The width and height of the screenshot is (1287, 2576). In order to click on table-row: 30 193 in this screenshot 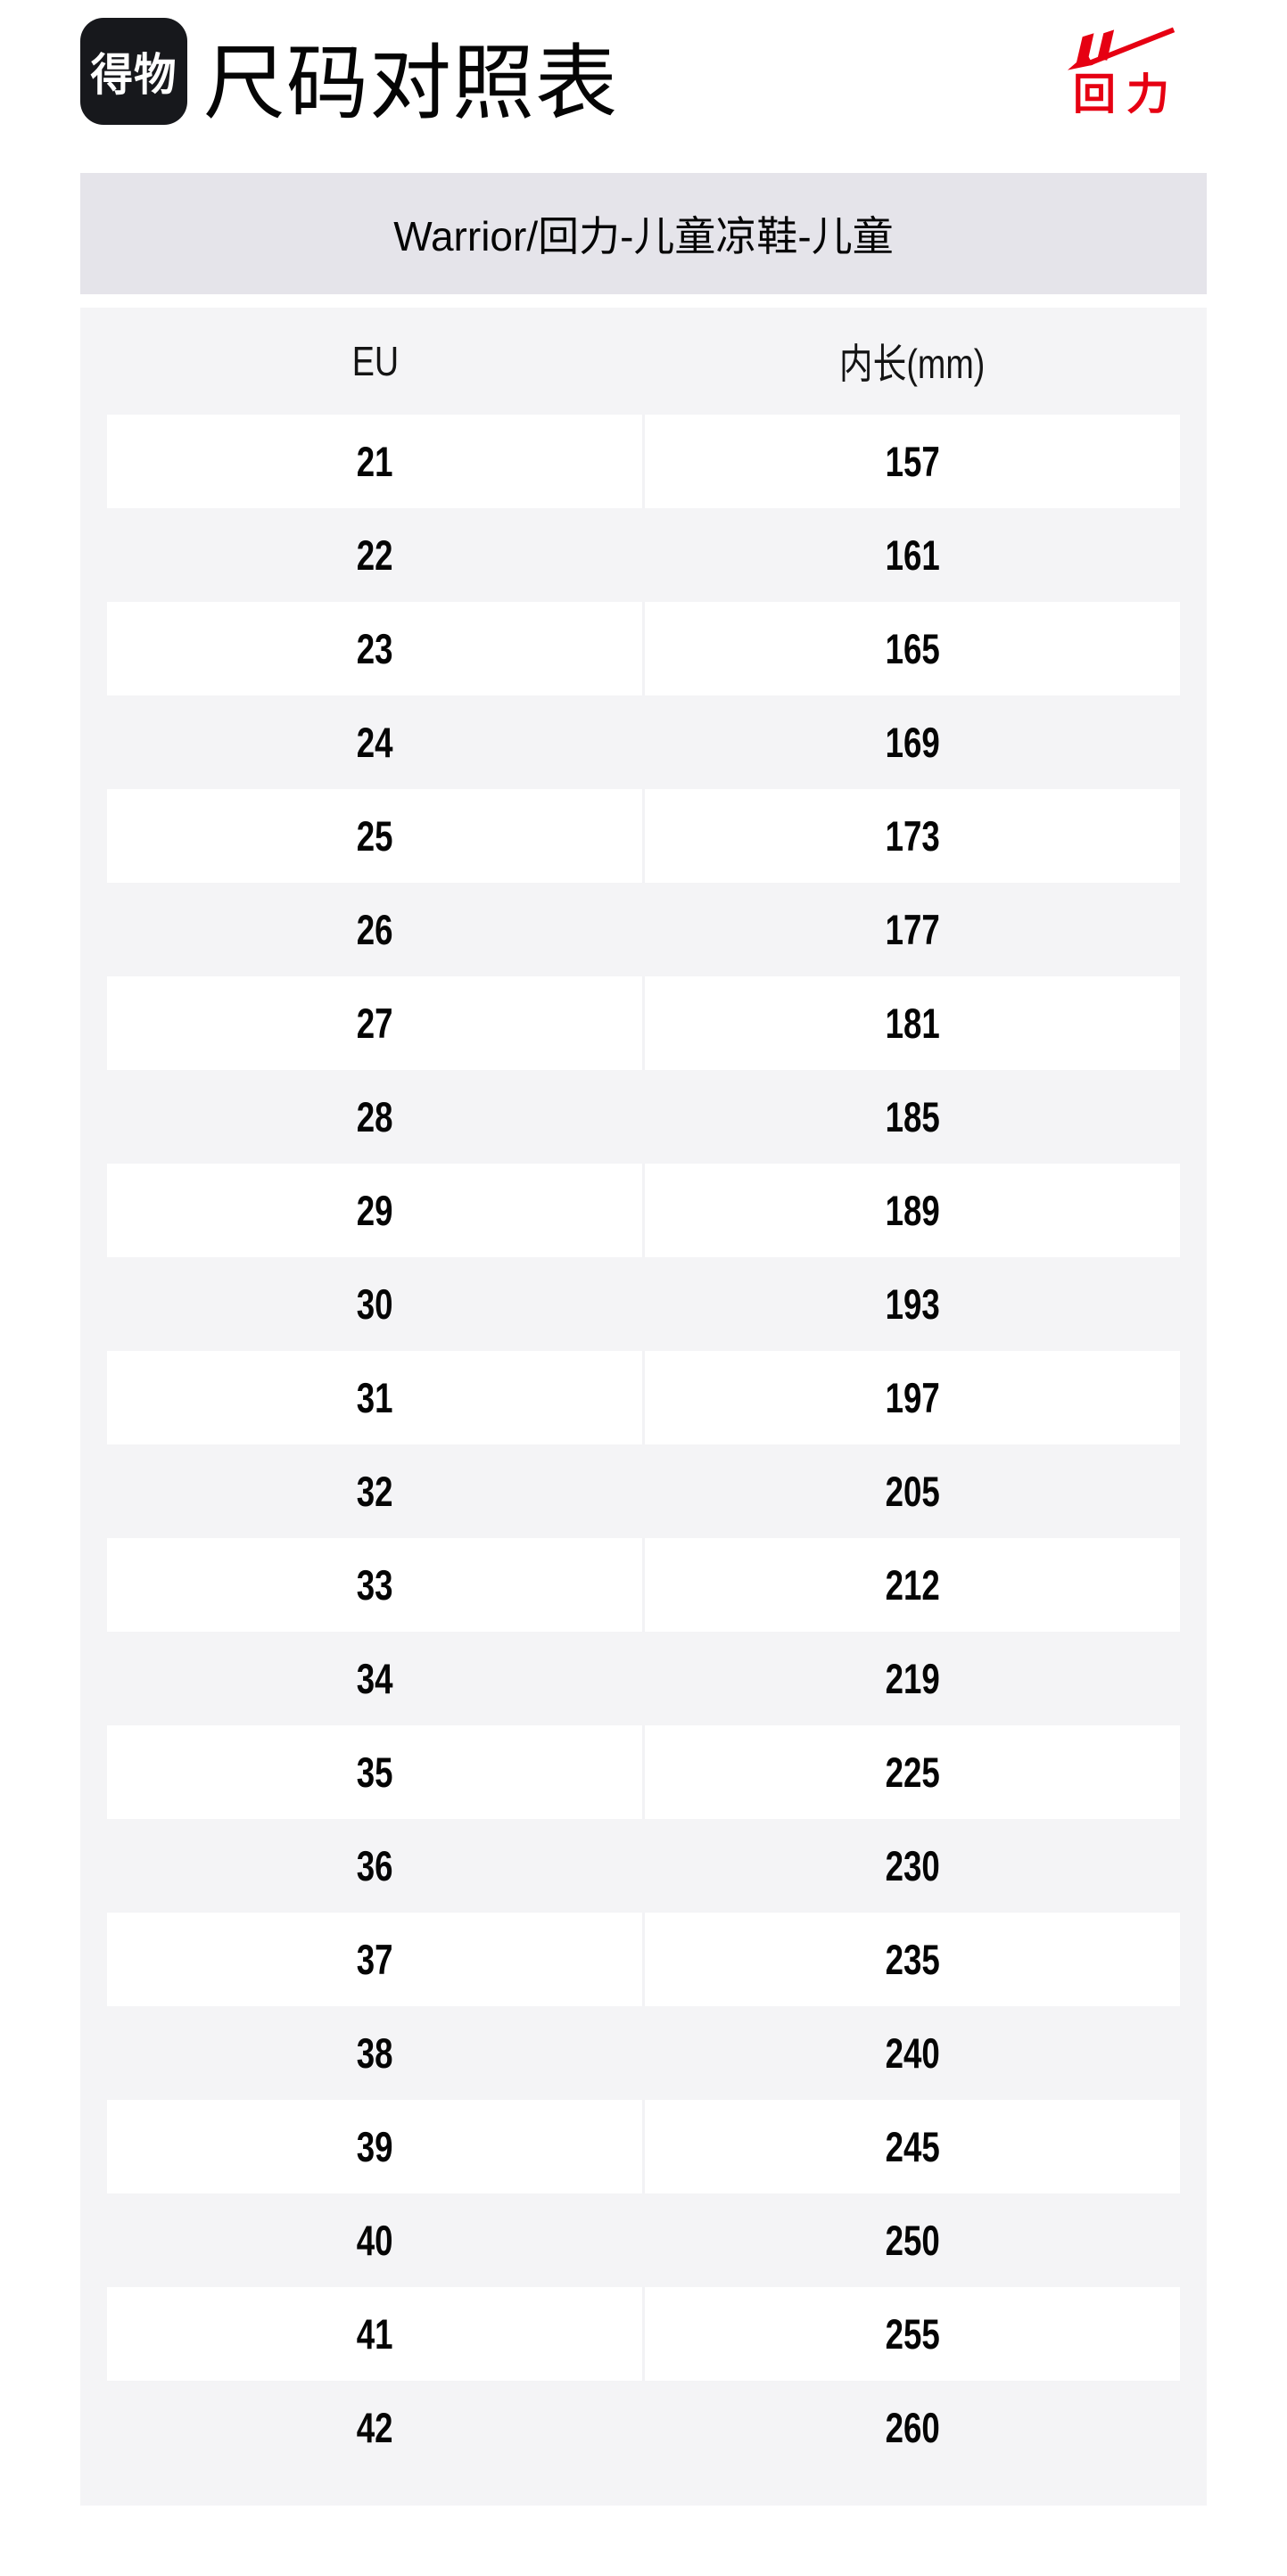, I will do `click(643, 1304)`.